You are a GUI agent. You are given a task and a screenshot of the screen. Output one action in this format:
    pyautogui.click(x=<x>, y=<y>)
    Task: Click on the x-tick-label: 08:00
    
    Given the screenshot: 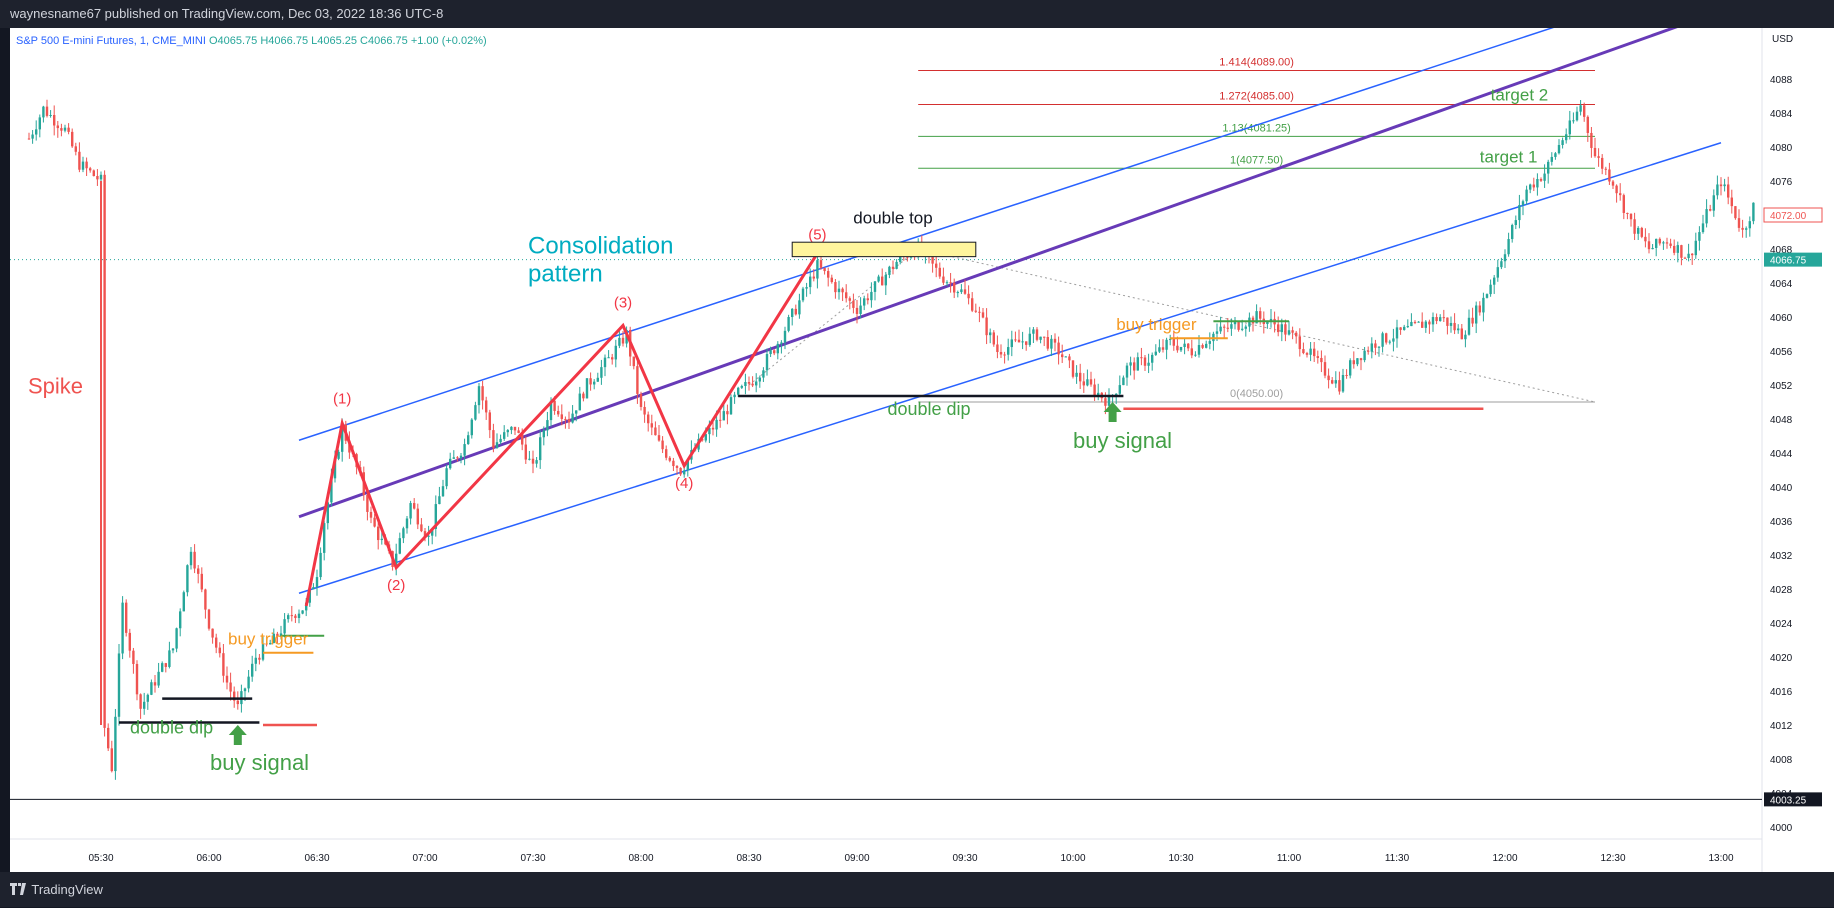 What is the action you would take?
    pyautogui.click(x=640, y=858)
    